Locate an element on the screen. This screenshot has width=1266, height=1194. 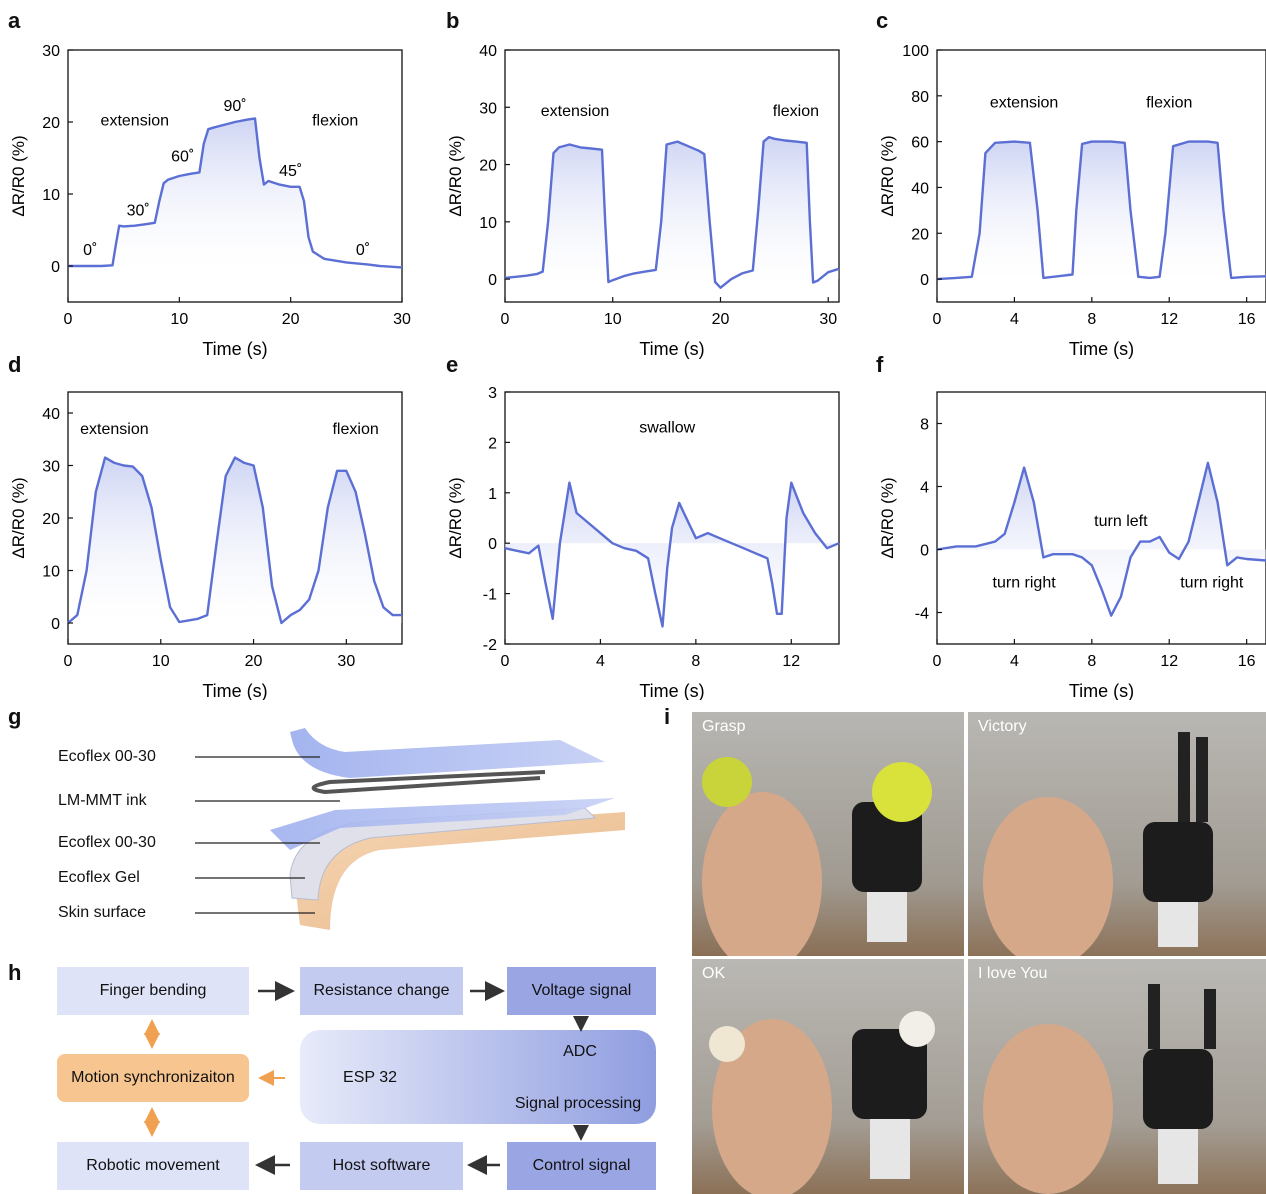
chart-frame-e is located at coordinates (672, 518).